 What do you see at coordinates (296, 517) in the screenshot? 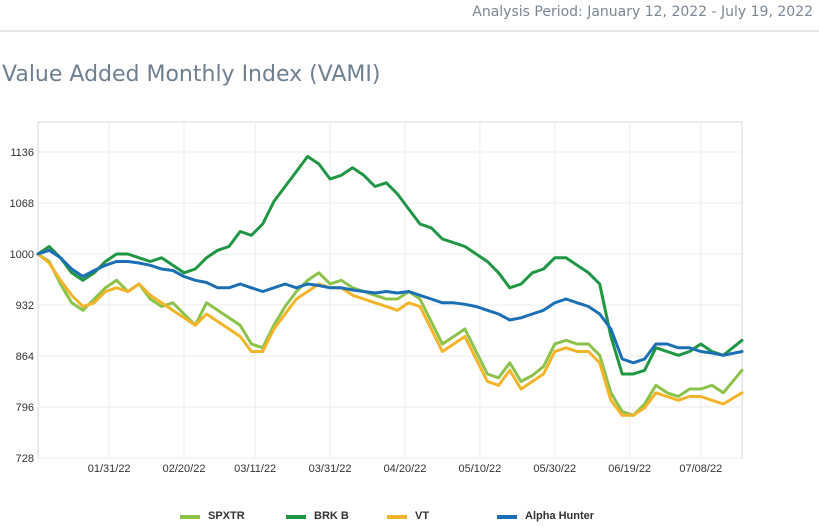
I see `legend-swatch-brk-b` at bounding box center [296, 517].